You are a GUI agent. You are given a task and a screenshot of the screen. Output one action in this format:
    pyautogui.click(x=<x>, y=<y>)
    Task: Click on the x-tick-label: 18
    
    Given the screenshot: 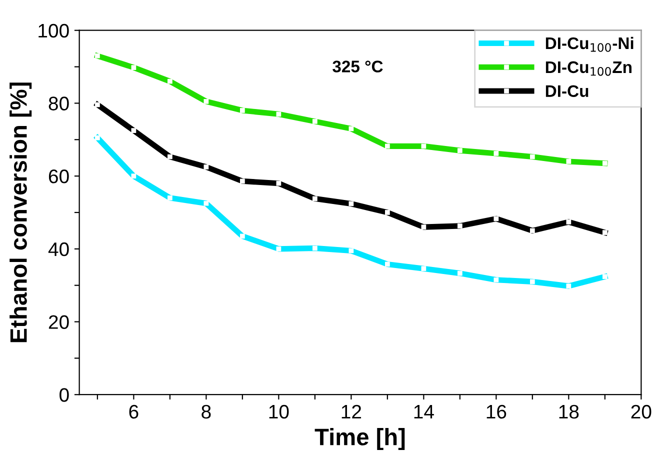 What is the action you would take?
    pyautogui.click(x=569, y=411)
    